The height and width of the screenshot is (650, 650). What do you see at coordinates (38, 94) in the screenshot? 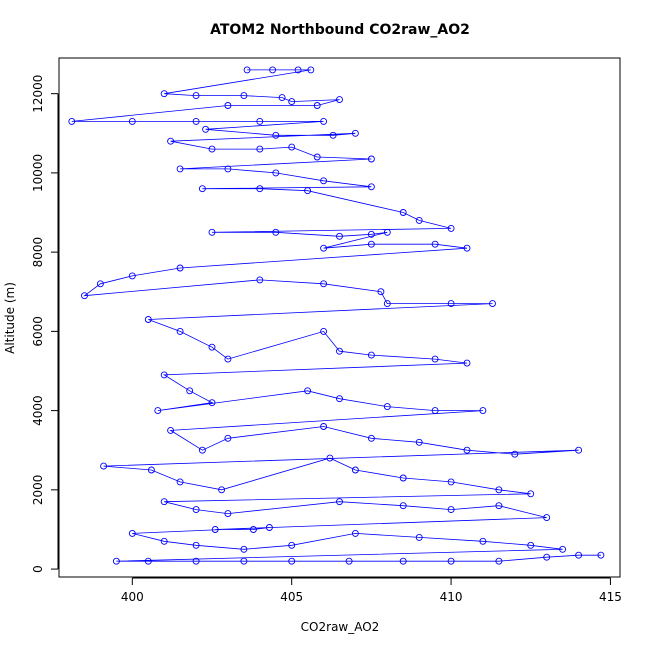
I see `y-tick-label: 12000` at bounding box center [38, 94].